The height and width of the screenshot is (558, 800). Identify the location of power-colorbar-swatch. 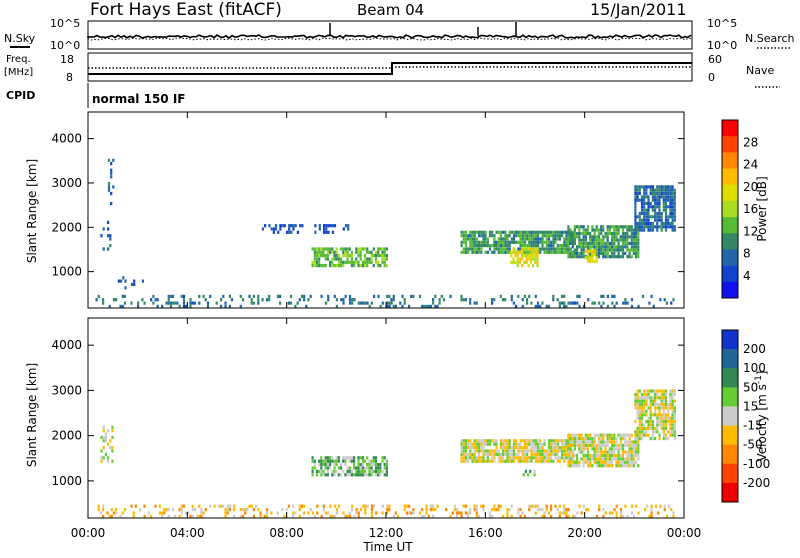
(730, 241).